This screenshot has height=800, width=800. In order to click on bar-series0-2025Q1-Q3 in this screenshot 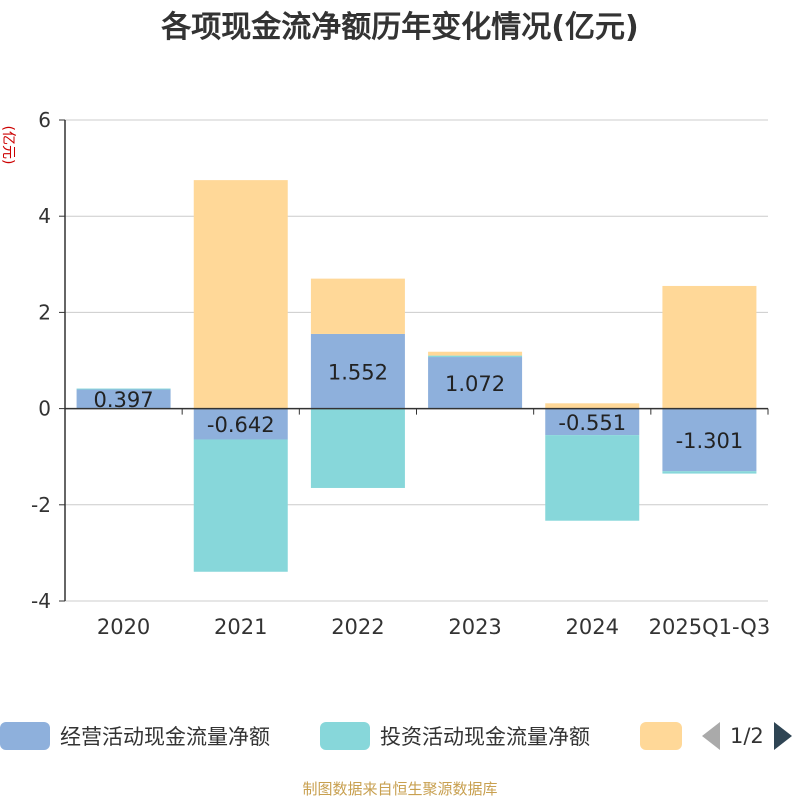, I will do `click(709, 440)`.